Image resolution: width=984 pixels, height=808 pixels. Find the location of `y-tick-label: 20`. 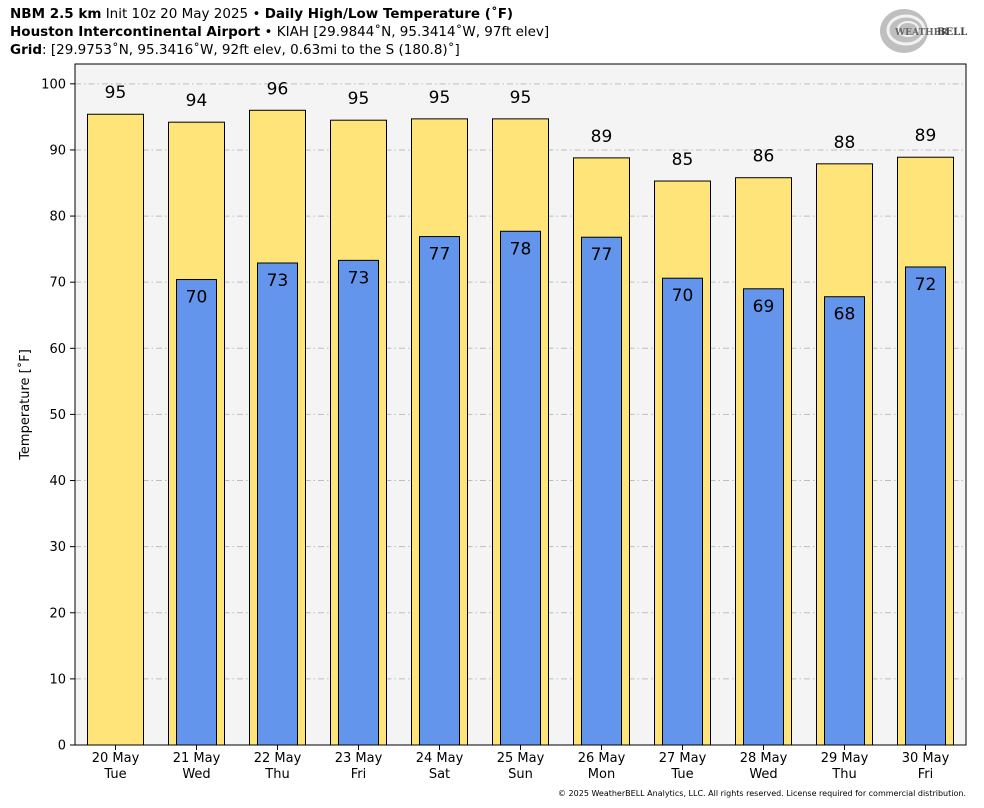

y-tick-label: 20 is located at coordinates (57, 613).